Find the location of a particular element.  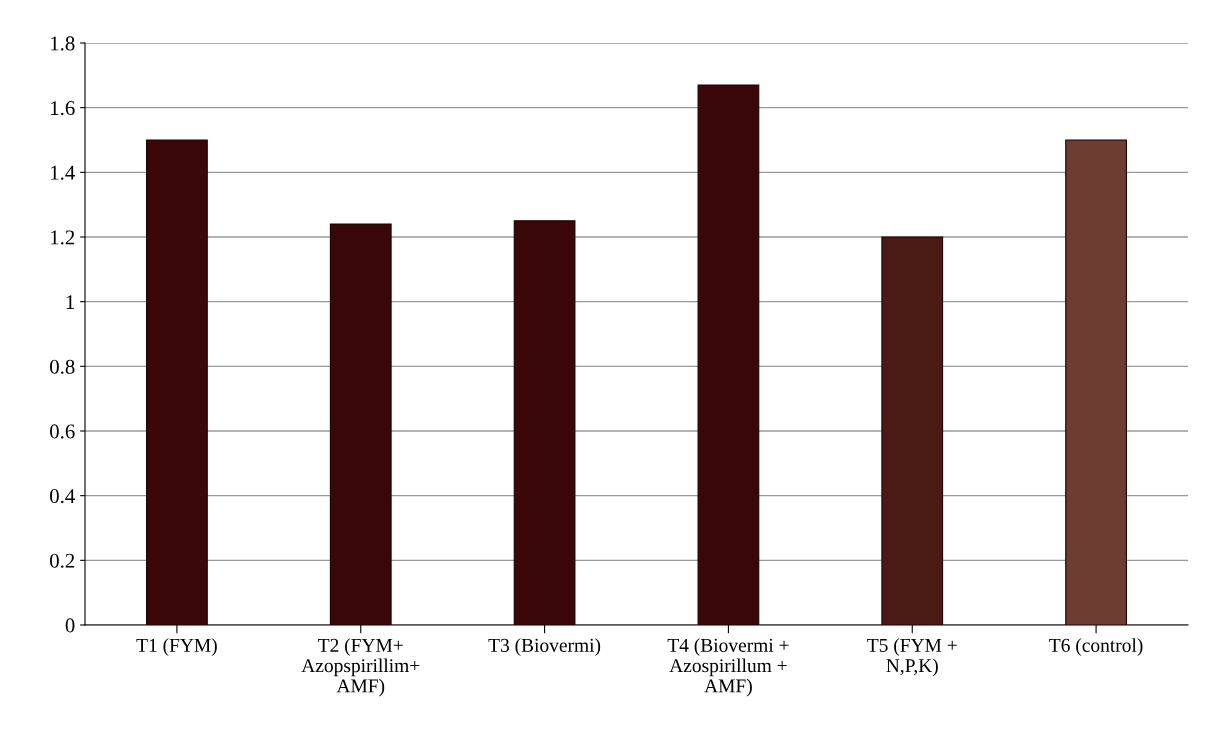

y-tick-label: 0.2 is located at coordinates (62, 560).